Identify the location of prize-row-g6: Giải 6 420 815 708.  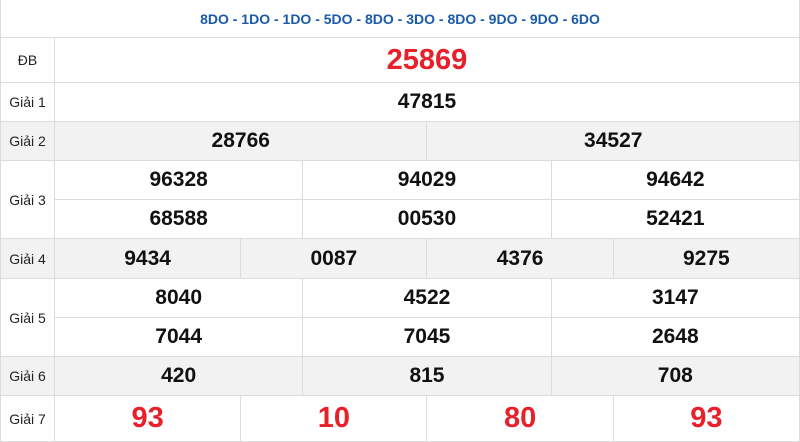
(400, 376).